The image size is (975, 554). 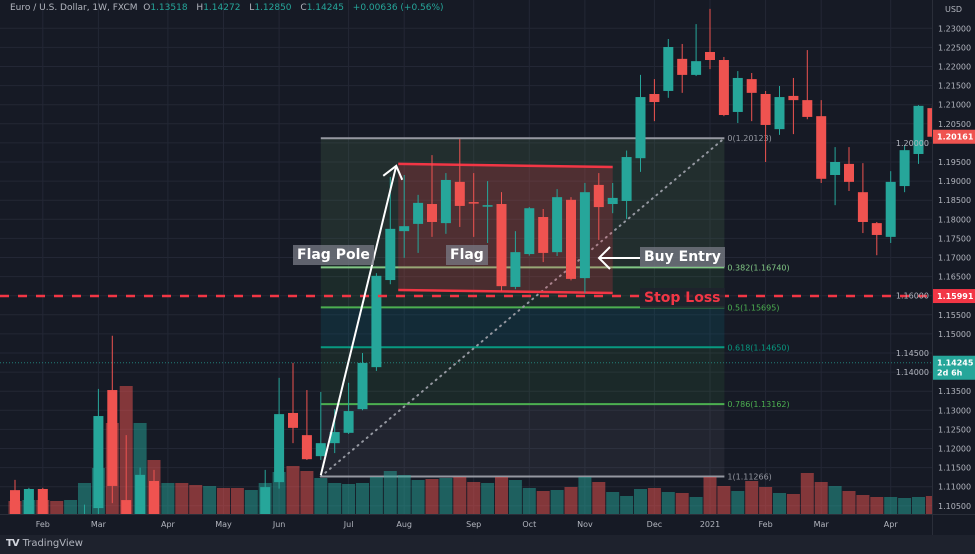 I want to click on flag-pole-arrow, so click(x=358, y=320).